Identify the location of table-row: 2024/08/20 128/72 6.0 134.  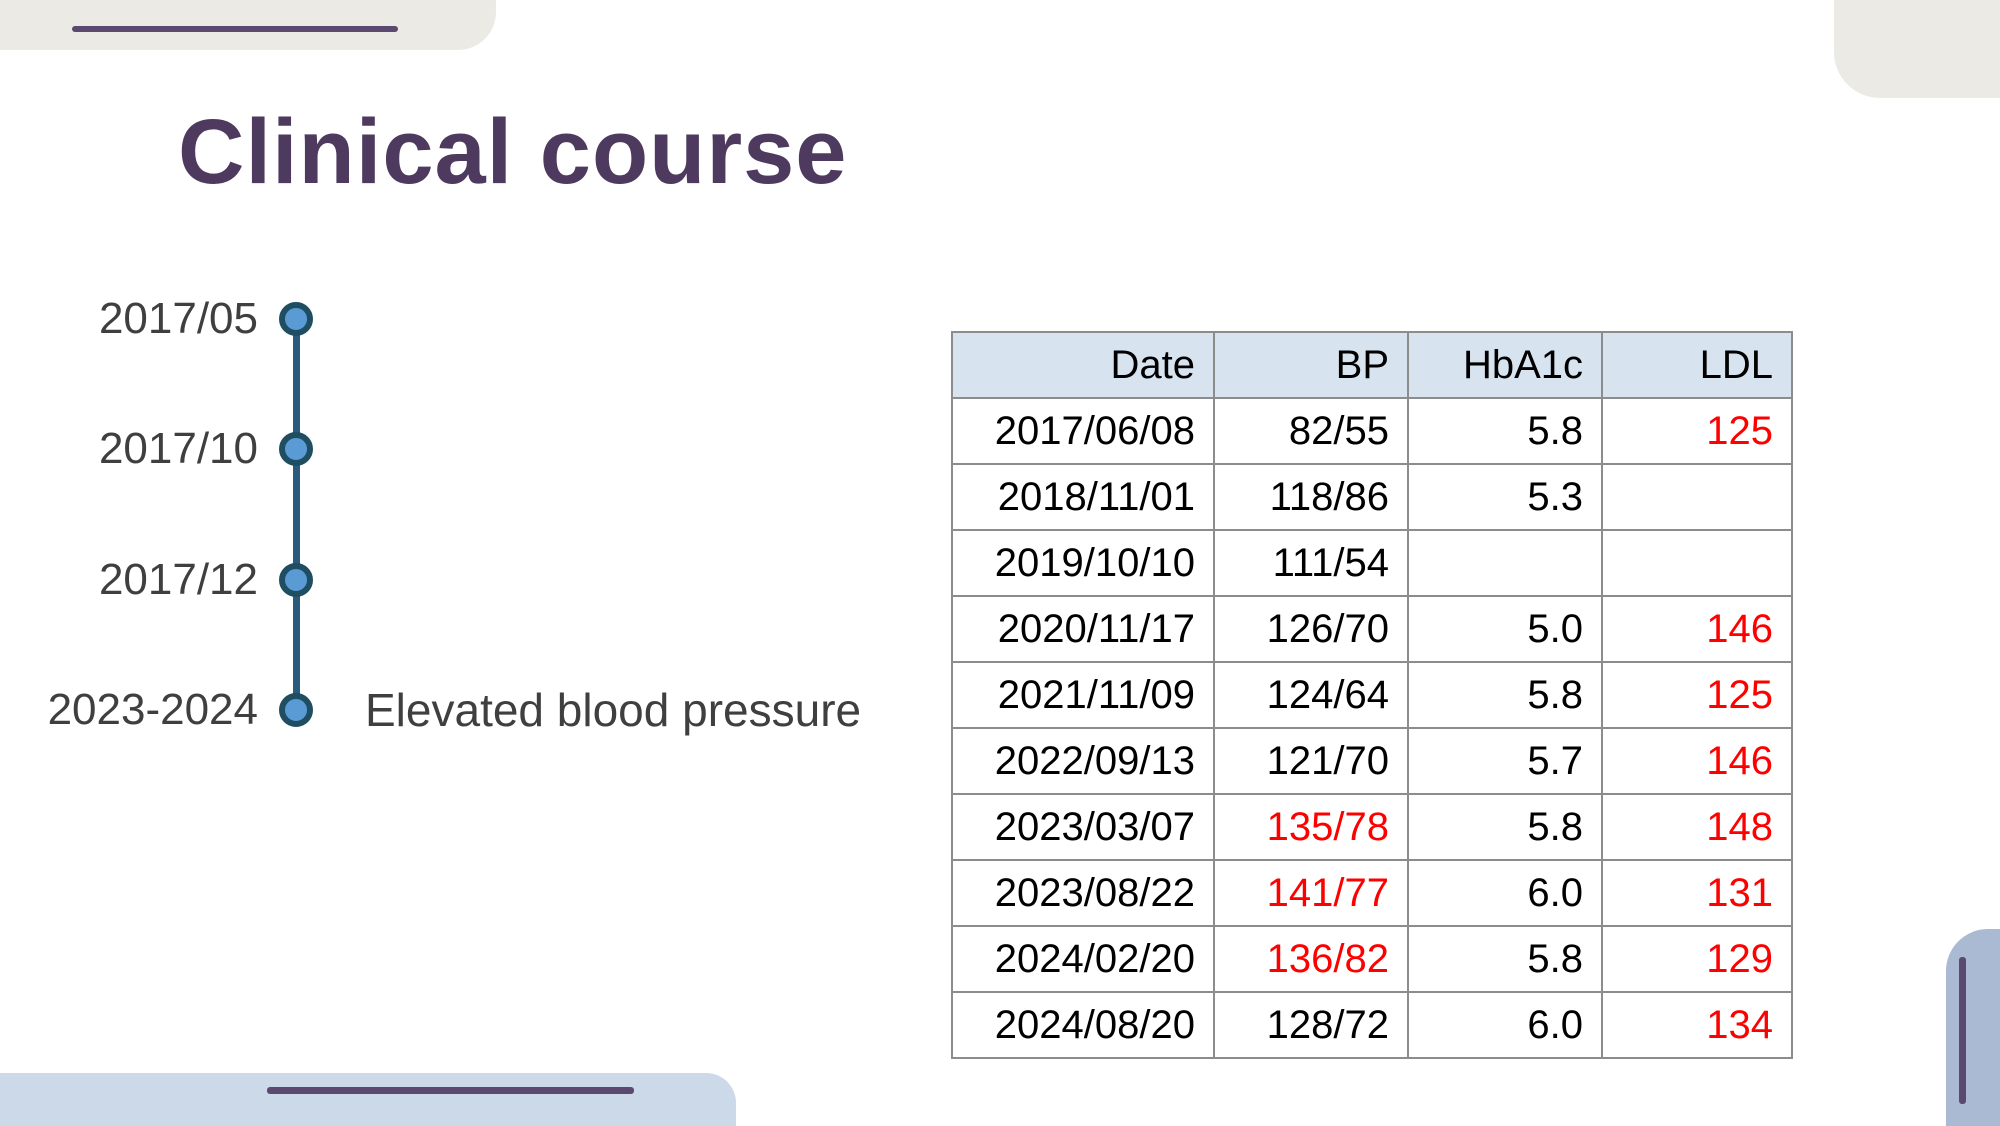
(1372, 1025).